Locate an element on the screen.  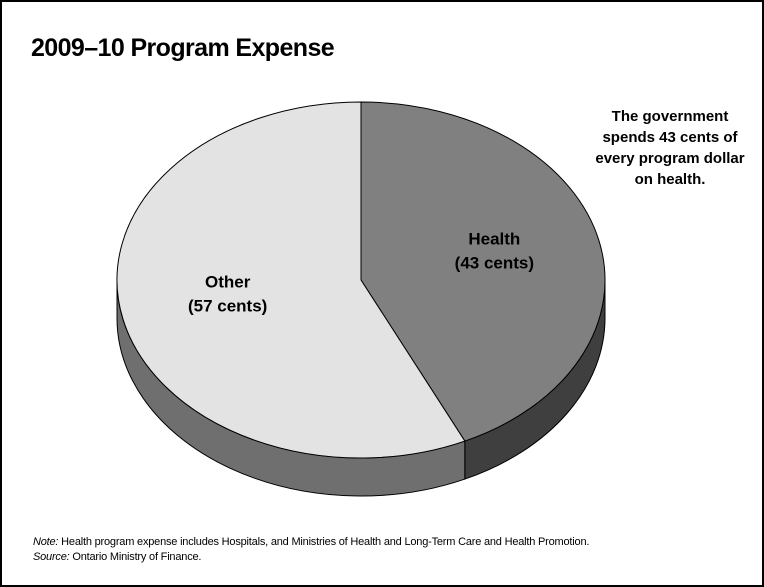
slice-value-other: (57 cents) is located at coordinates (227, 306).